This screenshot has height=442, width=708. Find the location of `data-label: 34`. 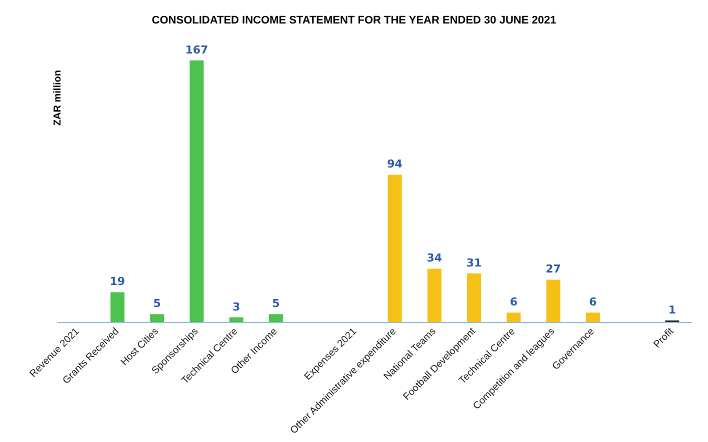

data-label: 34 is located at coordinates (434, 258).